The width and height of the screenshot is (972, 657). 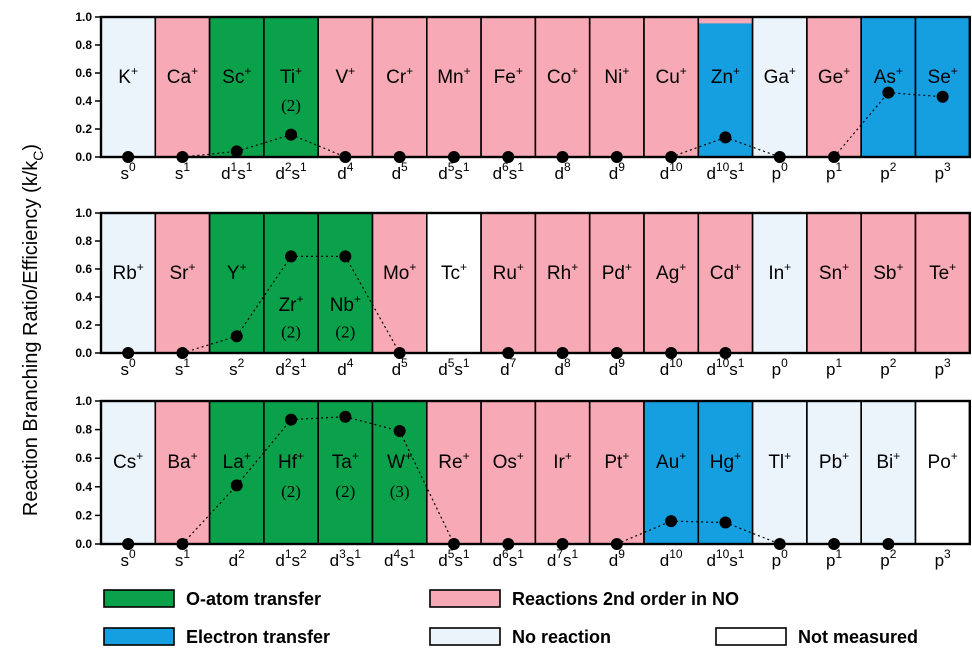 I want to click on legend-label-o_atom: O-atom transfer, so click(x=253, y=599).